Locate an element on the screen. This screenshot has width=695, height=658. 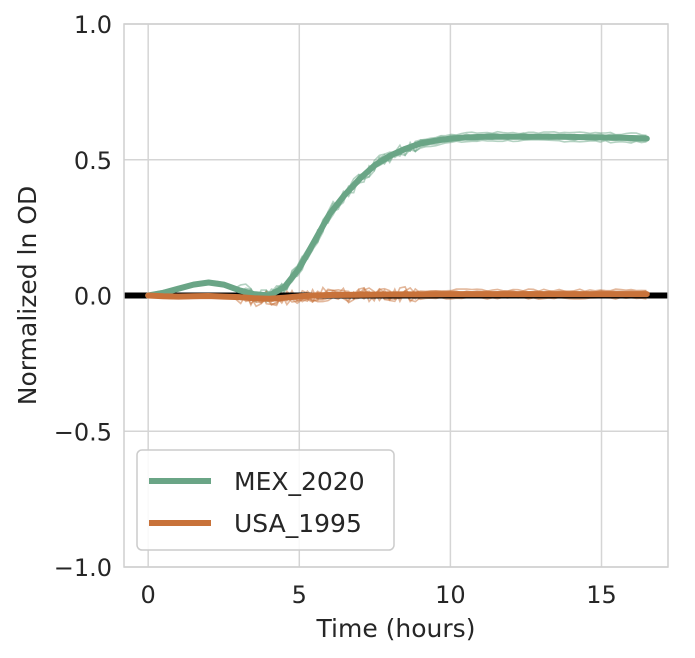
series-line-USA_1995 is located at coordinates (397, 296).